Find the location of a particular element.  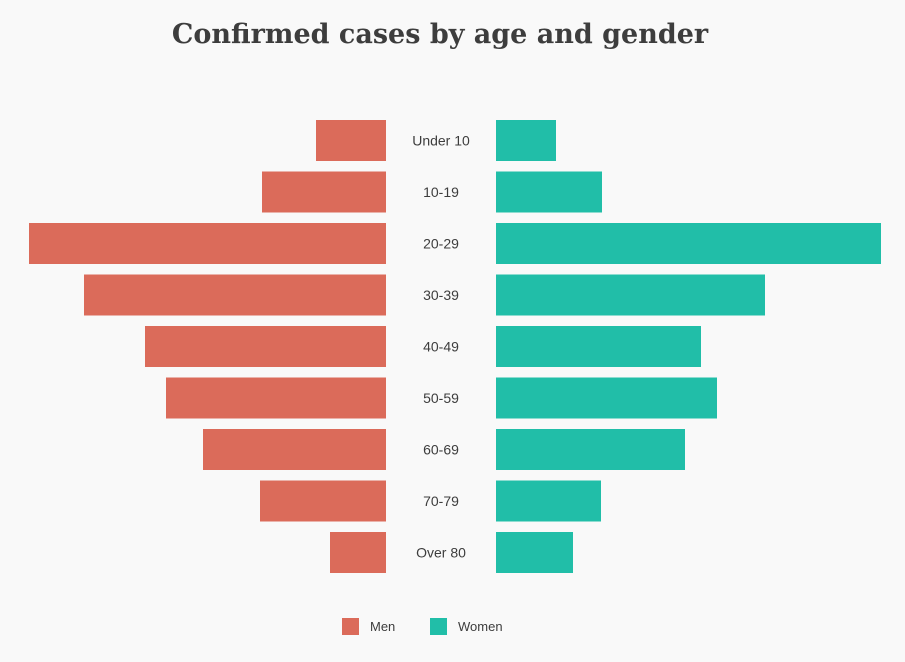

category-label-70-79: 70-79 is located at coordinates (441, 501).